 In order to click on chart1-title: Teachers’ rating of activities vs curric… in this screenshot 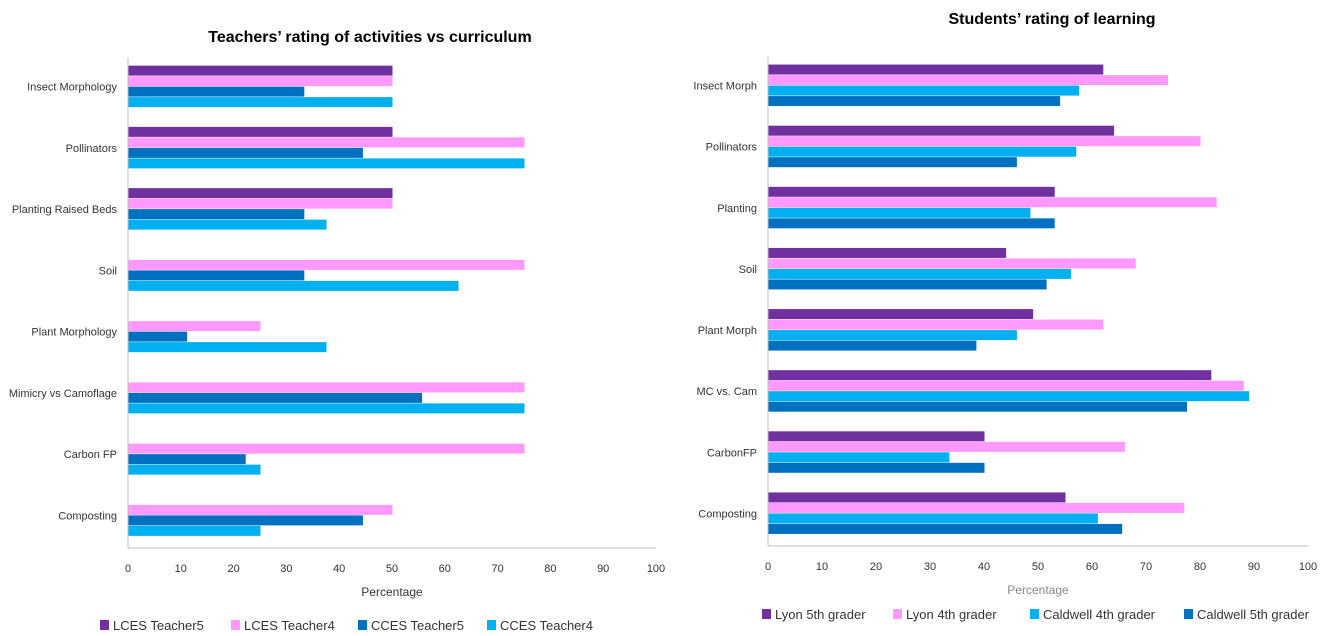, I will do `click(369, 37)`.